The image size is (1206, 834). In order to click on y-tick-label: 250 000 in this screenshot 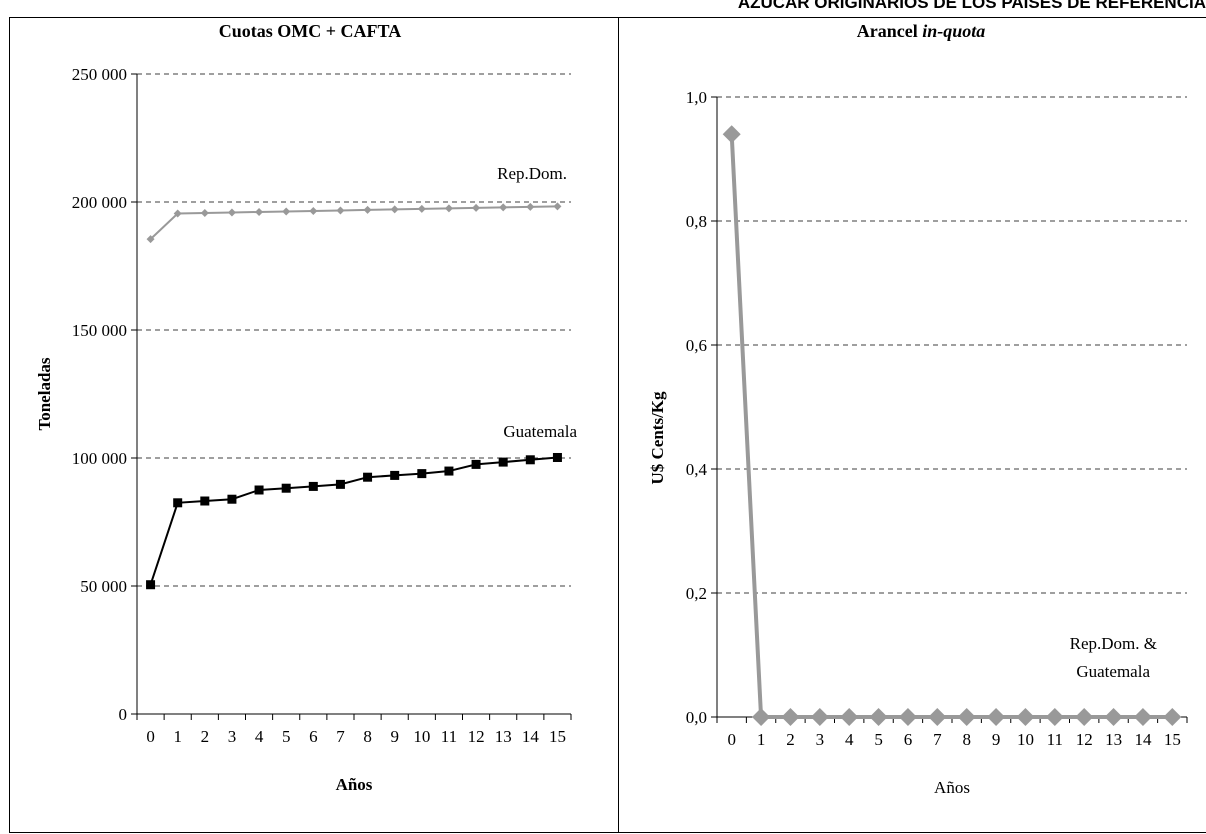, I will do `click(99, 74)`.